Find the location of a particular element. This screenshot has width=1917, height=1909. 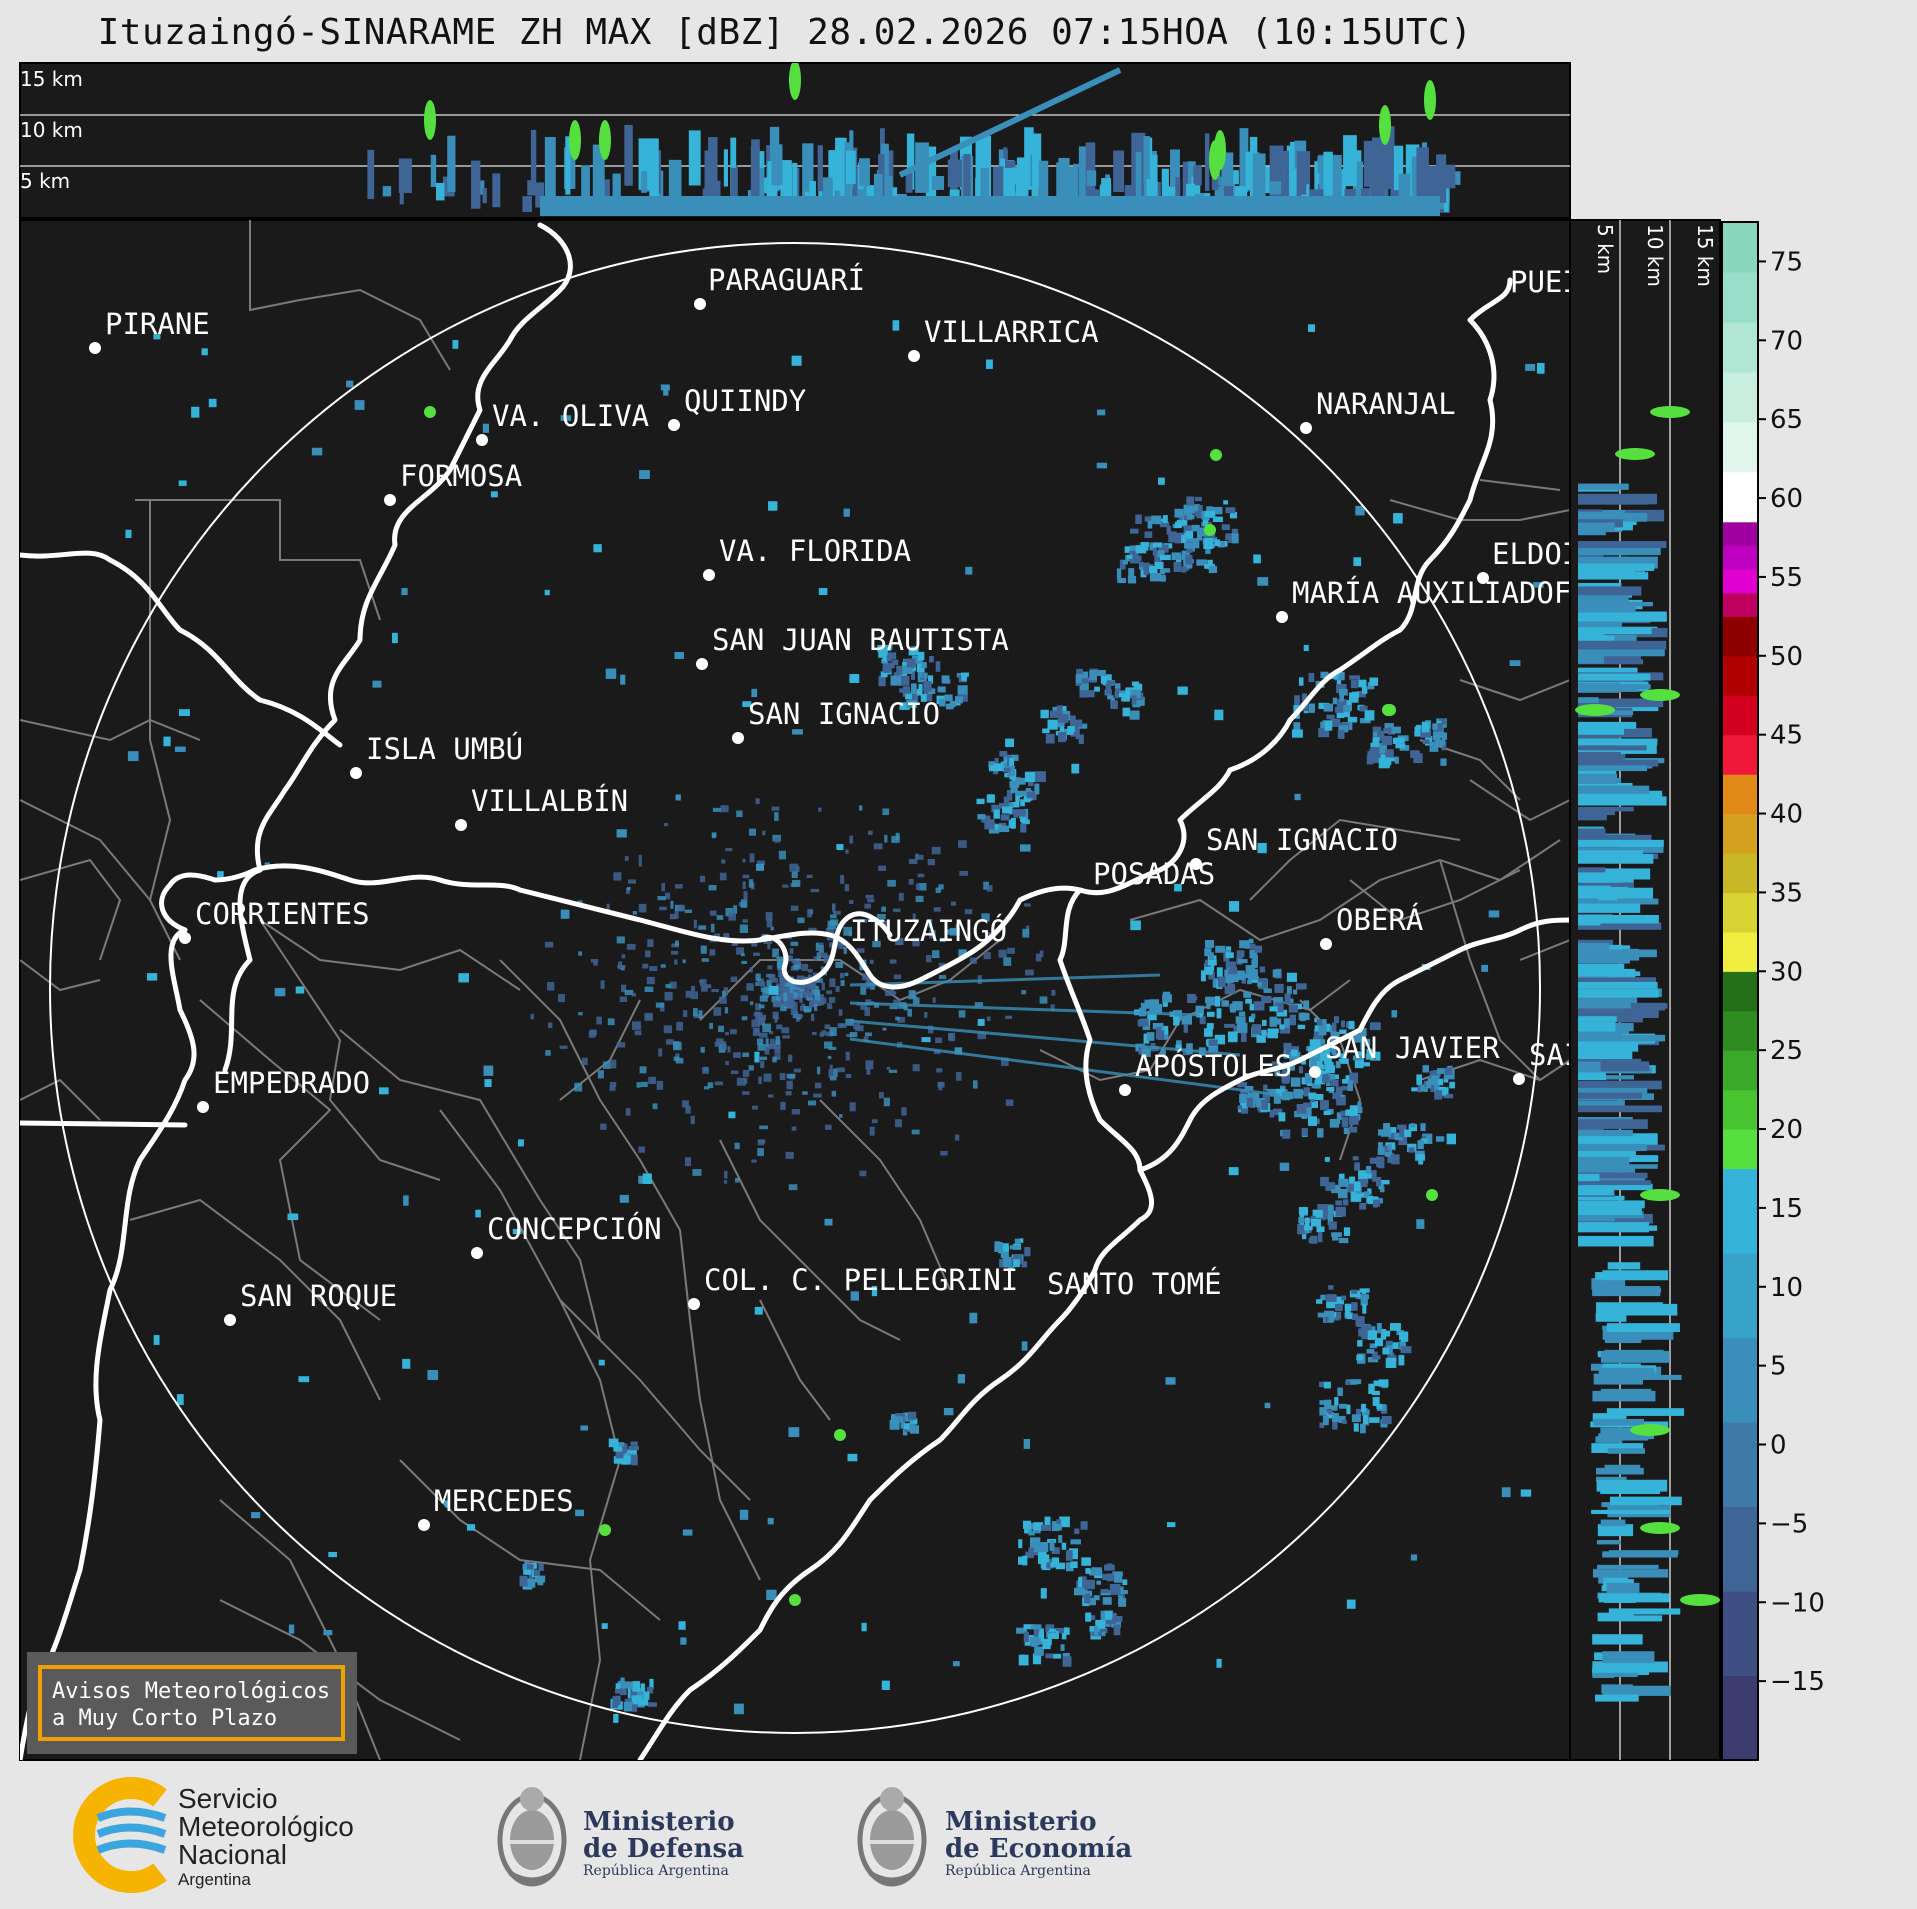

city-label: VA. OLIVA is located at coordinates (570, 416).